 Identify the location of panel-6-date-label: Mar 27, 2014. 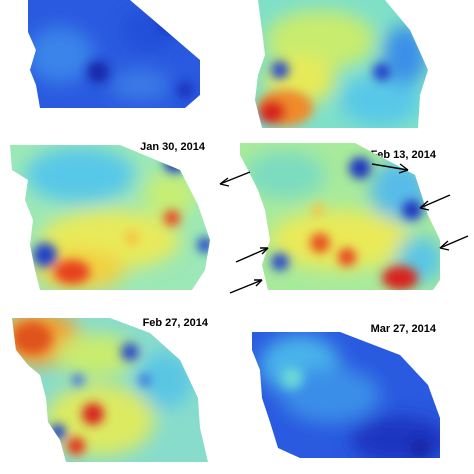
(404, 329).